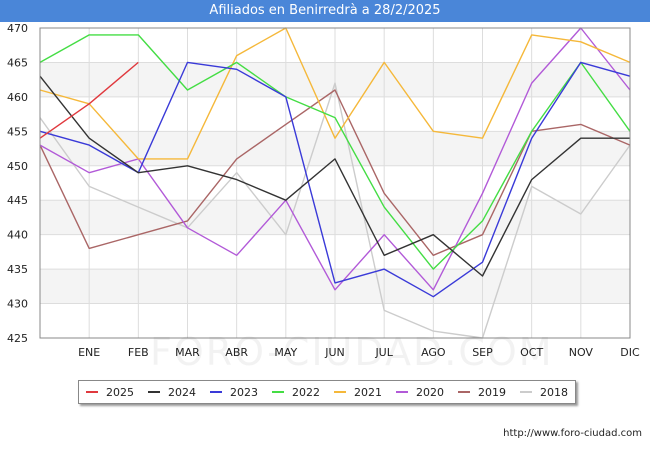  I want to click on x-tick-sep: SEP, so click(482, 352).